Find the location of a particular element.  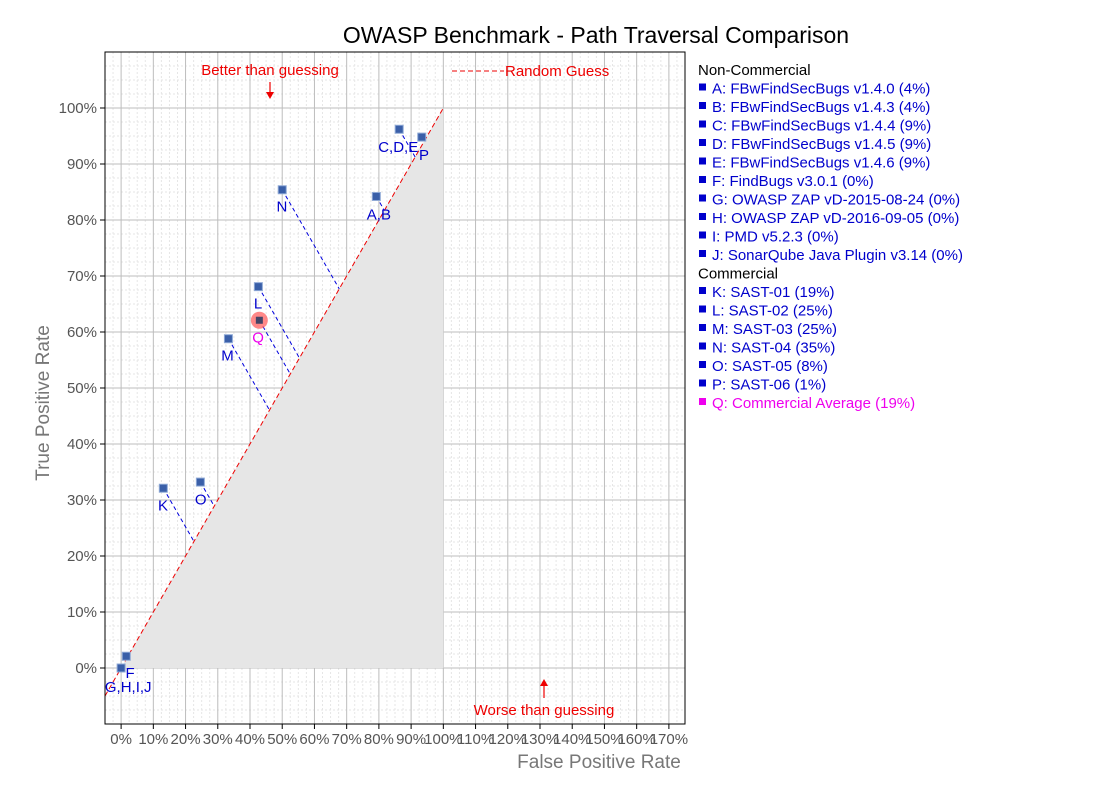

legend-entry: H: OWASP ZAP vD-2016-09-05 (0%) is located at coordinates (835, 218).